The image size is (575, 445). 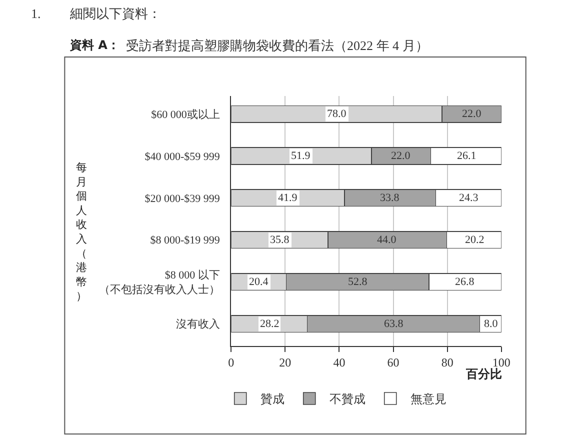 What do you see at coordinates (301, 156) in the screenshot?
I see `data-label: 51.9` at bounding box center [301, 156].